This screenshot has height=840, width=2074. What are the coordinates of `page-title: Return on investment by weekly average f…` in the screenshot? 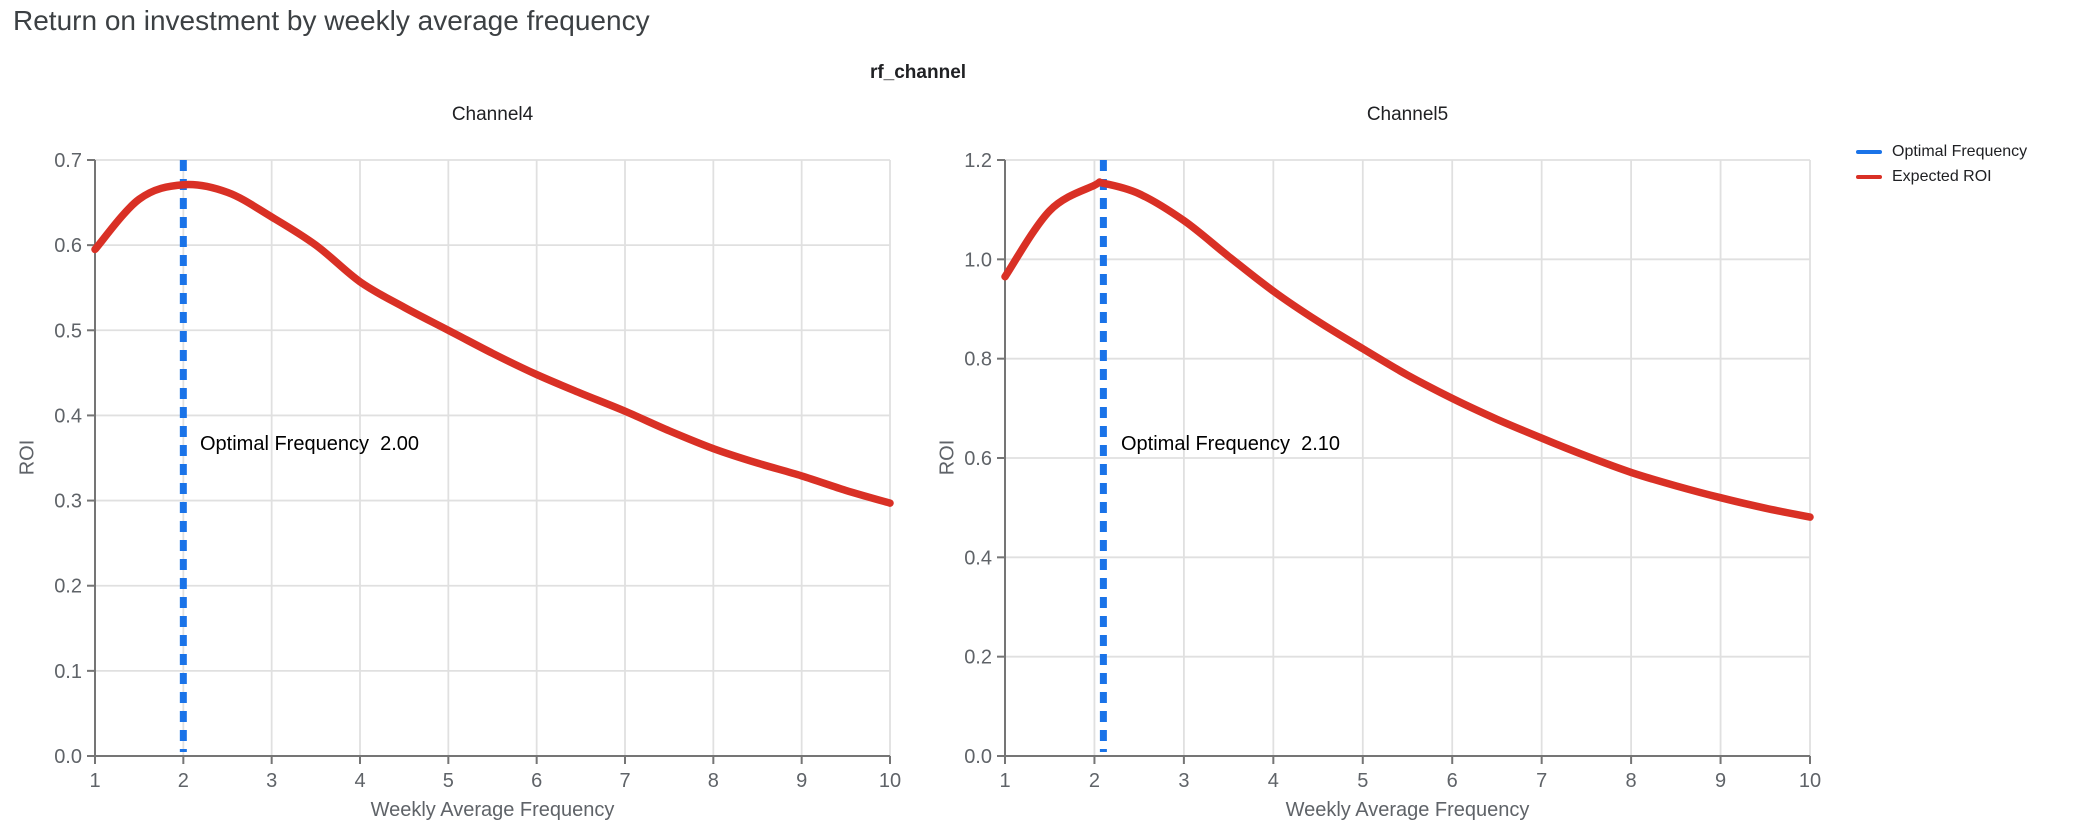 It's located at (331, 20).